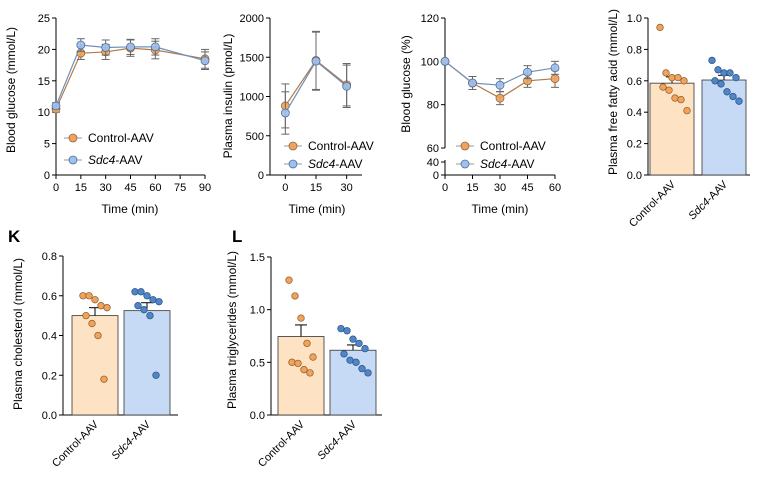 This screenshot has height=491, width=761. What do you see at coordinates (252, 19) in the screenshot?
I see `insulin-y-tick-label: 2000` at bounding box center [252, 19].